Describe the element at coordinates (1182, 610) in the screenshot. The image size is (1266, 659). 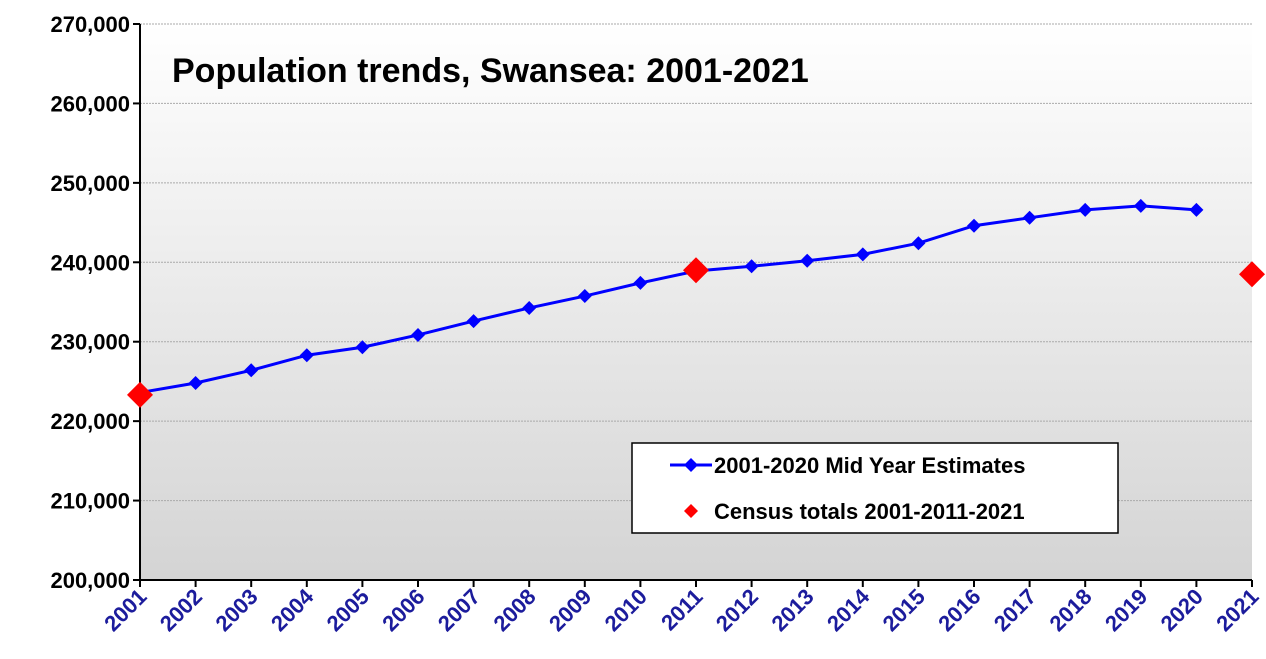
I see `x-tick-label: 2020` at that location.